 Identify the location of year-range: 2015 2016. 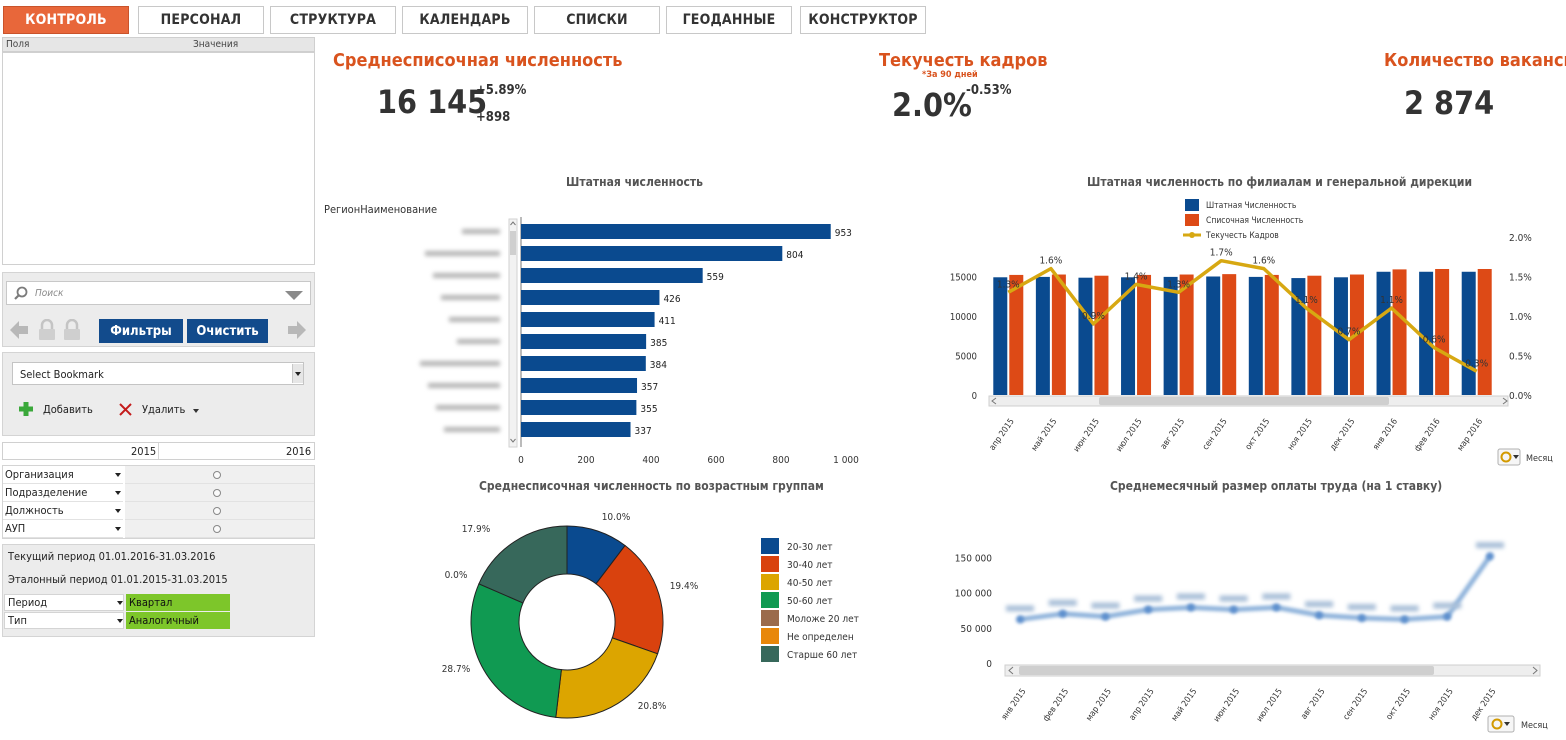
(158, 451).